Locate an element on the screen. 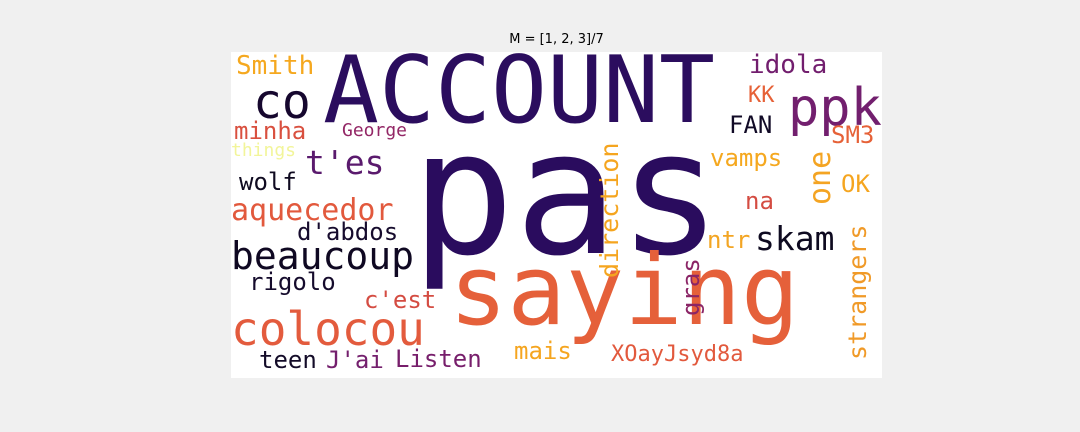 Image resolution: width=1080 pixels, height=432 pixels. word-kk: KK is located at coordinates (761, 95).